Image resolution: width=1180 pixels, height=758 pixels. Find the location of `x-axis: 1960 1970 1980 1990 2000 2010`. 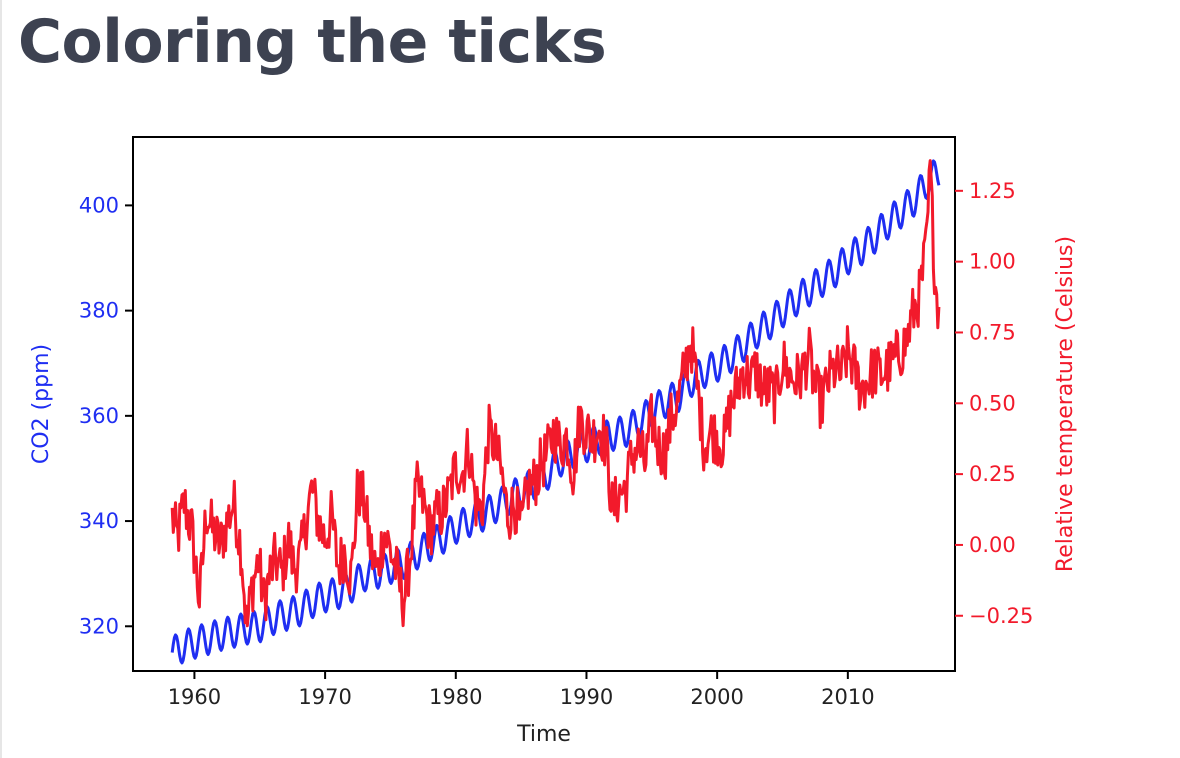

x-axis: 1960 1970 1980 1990 2000 2010 is located at coordinates (521, 690).